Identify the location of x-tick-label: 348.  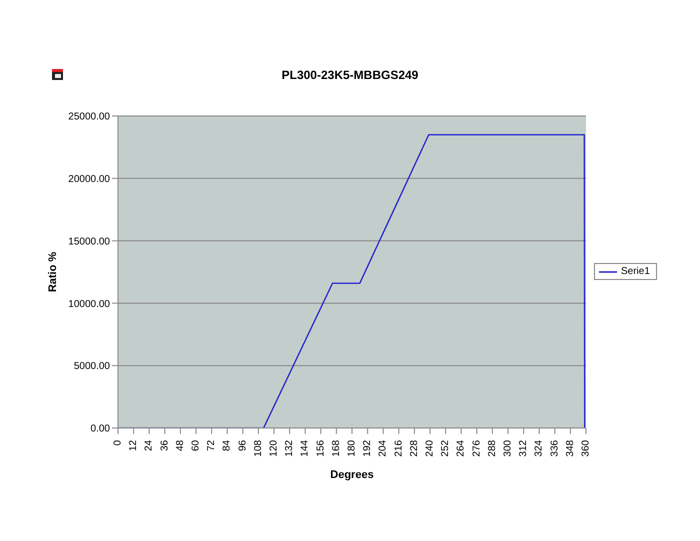
(570, 448).